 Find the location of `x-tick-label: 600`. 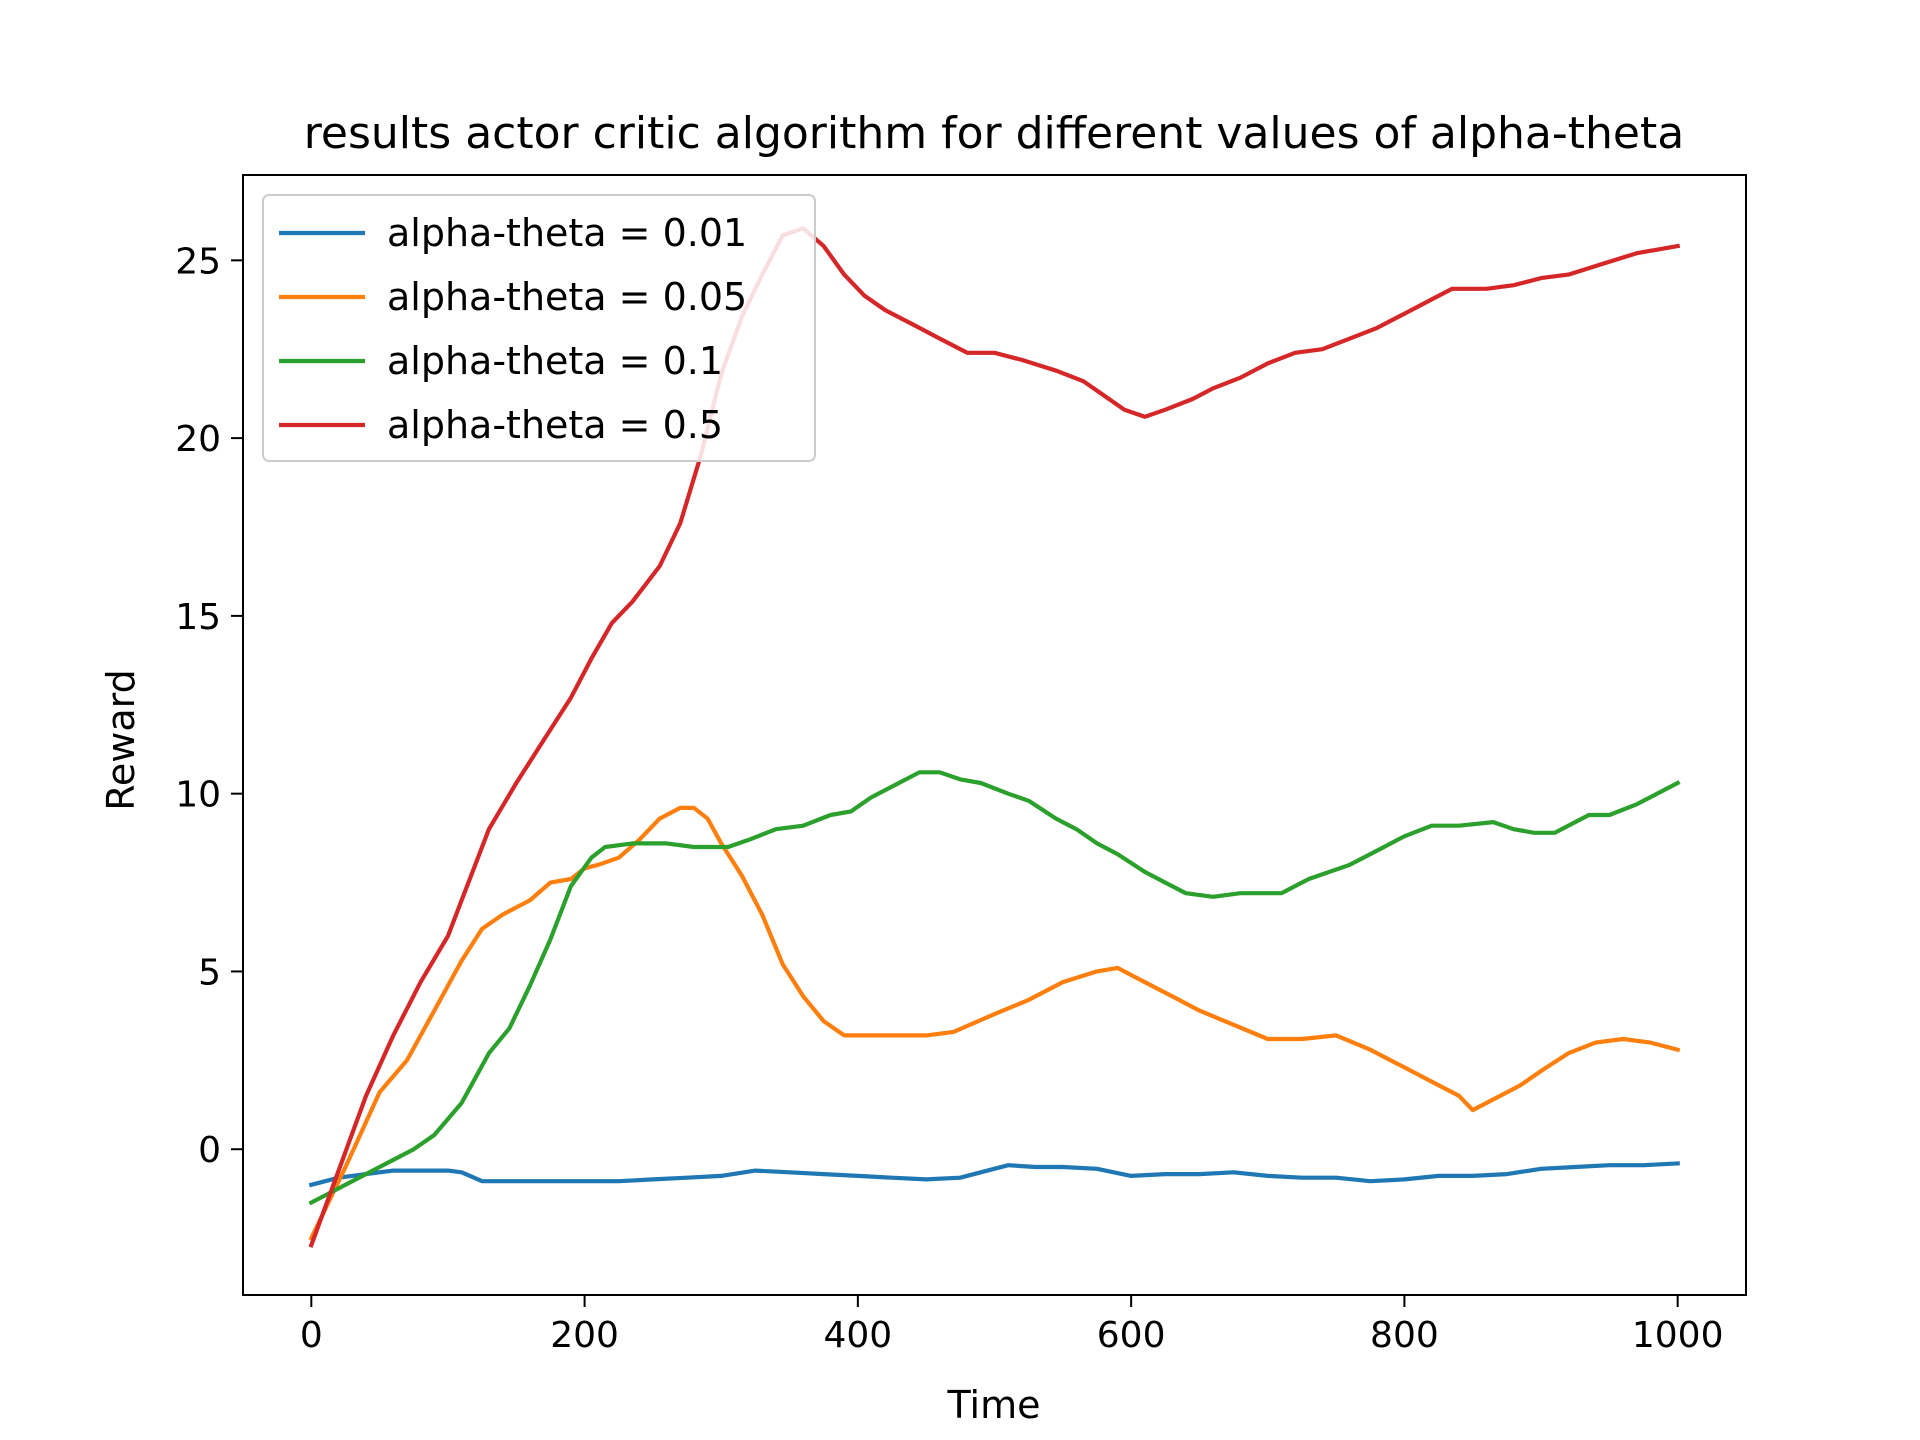

x-tick-label: 600 is located at coordinates (1131, 1335).